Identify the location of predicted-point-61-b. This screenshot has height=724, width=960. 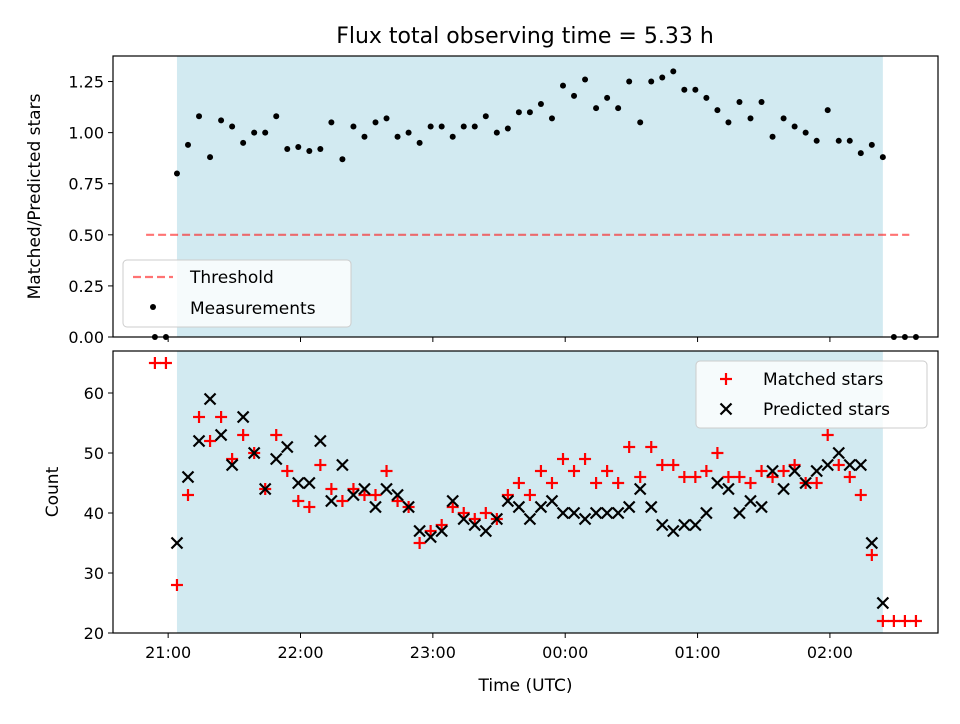
(850, 465).